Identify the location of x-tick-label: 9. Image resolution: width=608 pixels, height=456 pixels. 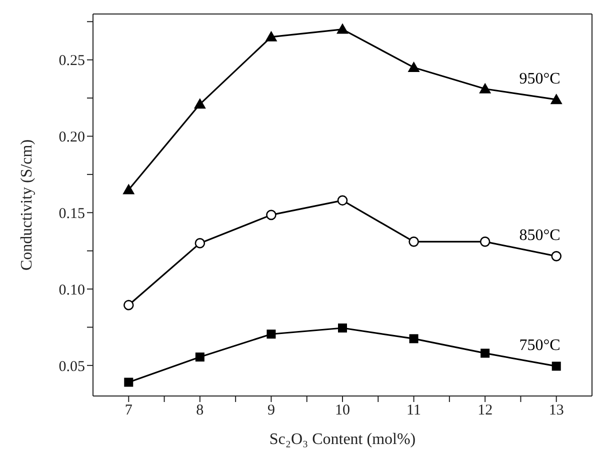
(271, 410).